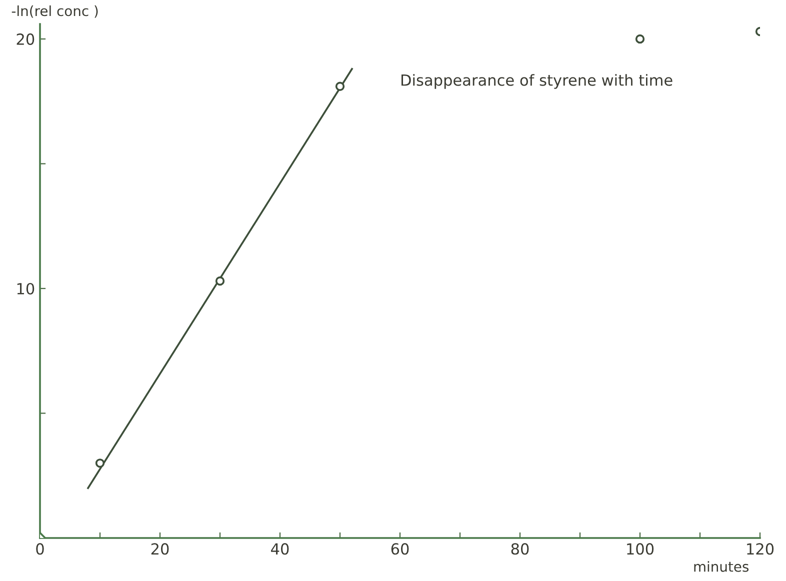 The width and height of the screenshot is (786, 581). I want to click on x-tick-label: 100, so click(640, 549).